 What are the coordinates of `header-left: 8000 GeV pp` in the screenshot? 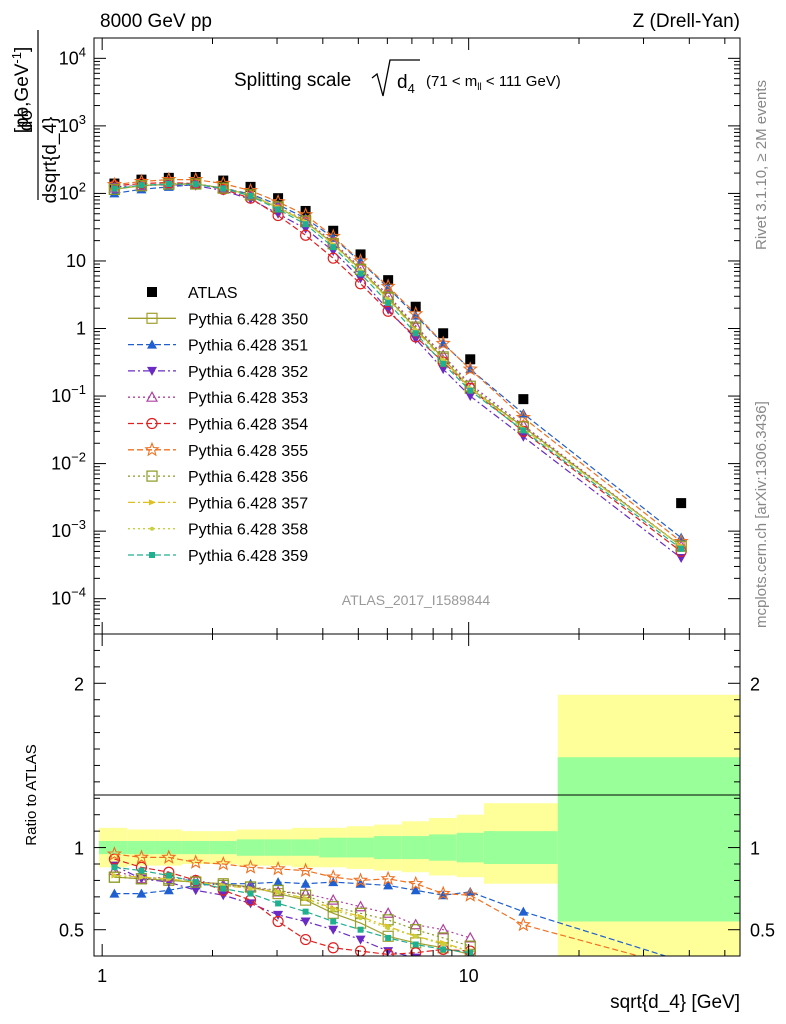 It's located at (156, 21).